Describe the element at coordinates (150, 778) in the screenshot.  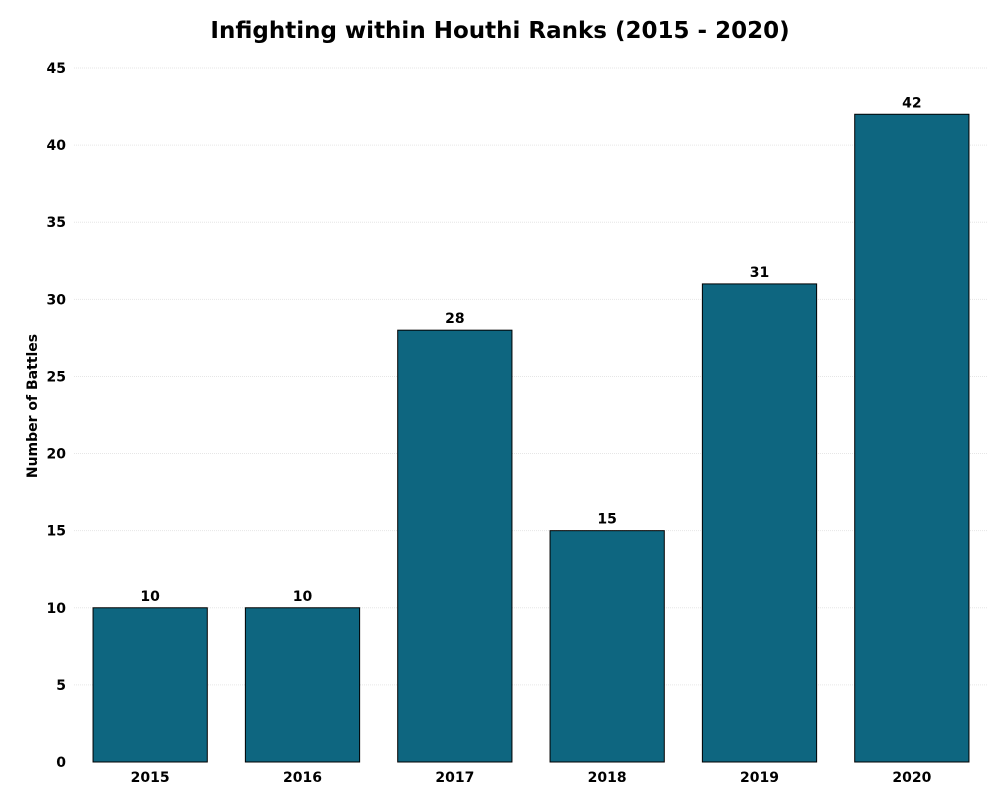
I see `x-tick-label: 2015` at that location.